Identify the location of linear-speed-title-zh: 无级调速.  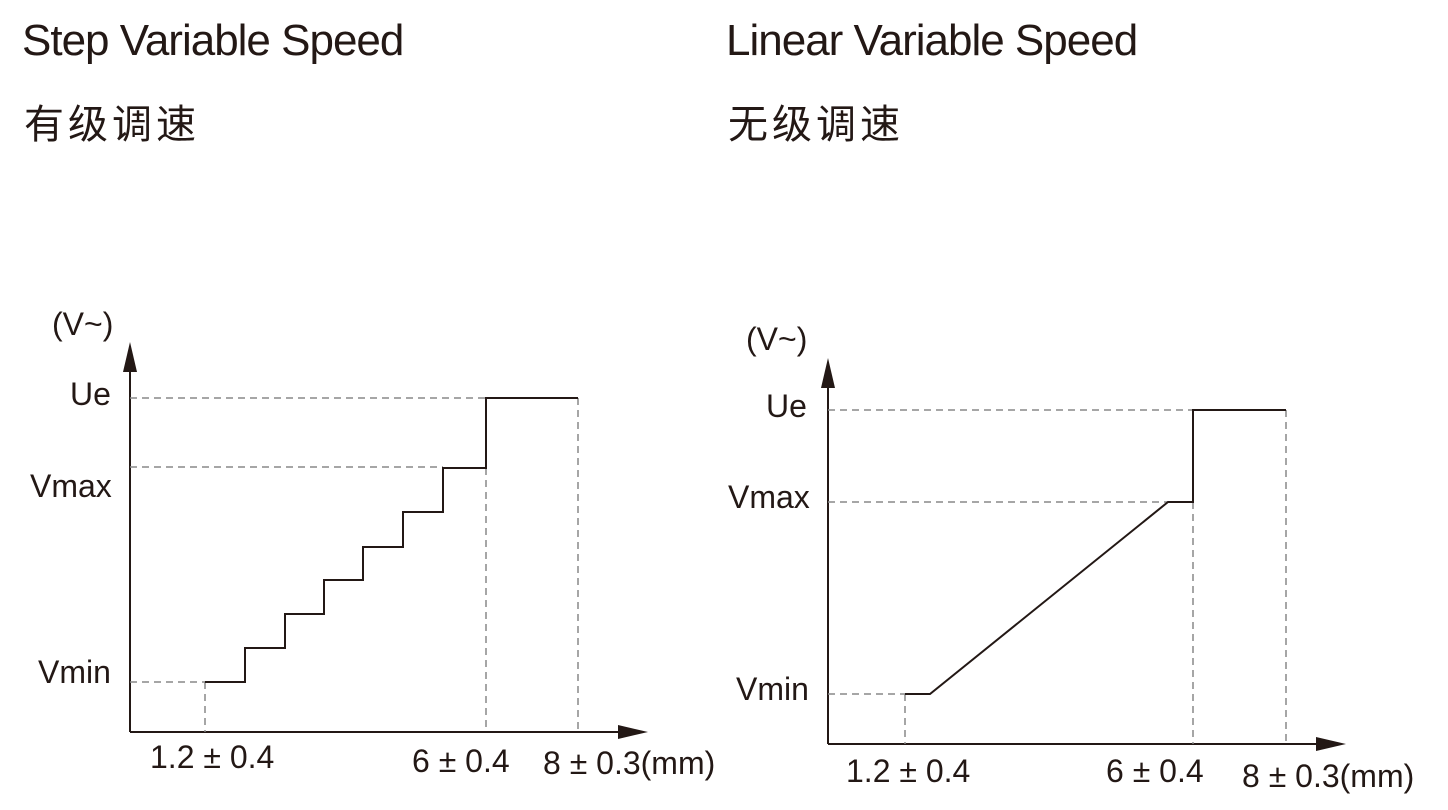
(816, 125).